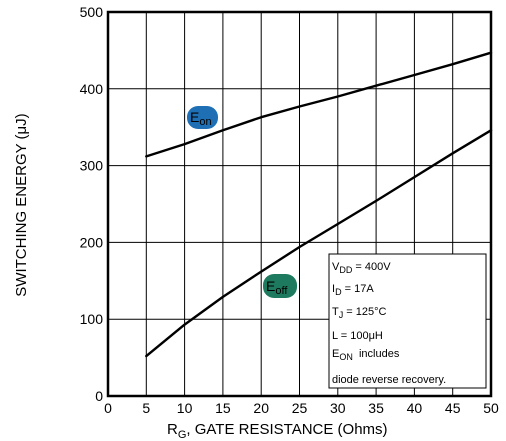 The height and width of the screenshot is (441, 506). I want to click on x-tick-label: 5, so click(146, 408).